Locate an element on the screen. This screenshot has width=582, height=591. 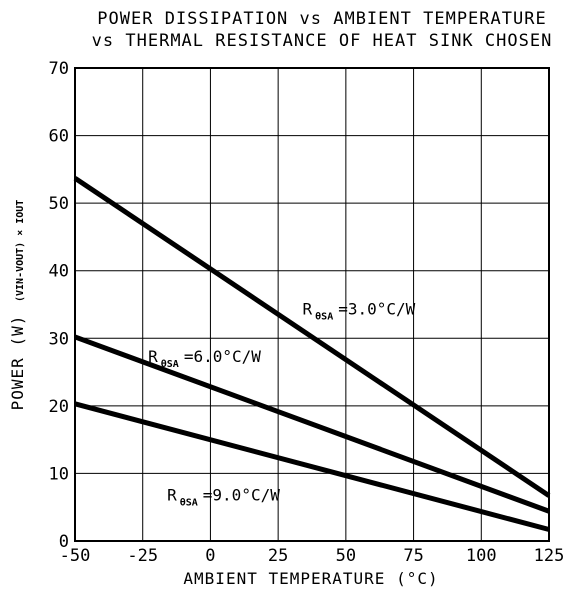
y-tick-label: 20 is located at coordinates (59, 407).